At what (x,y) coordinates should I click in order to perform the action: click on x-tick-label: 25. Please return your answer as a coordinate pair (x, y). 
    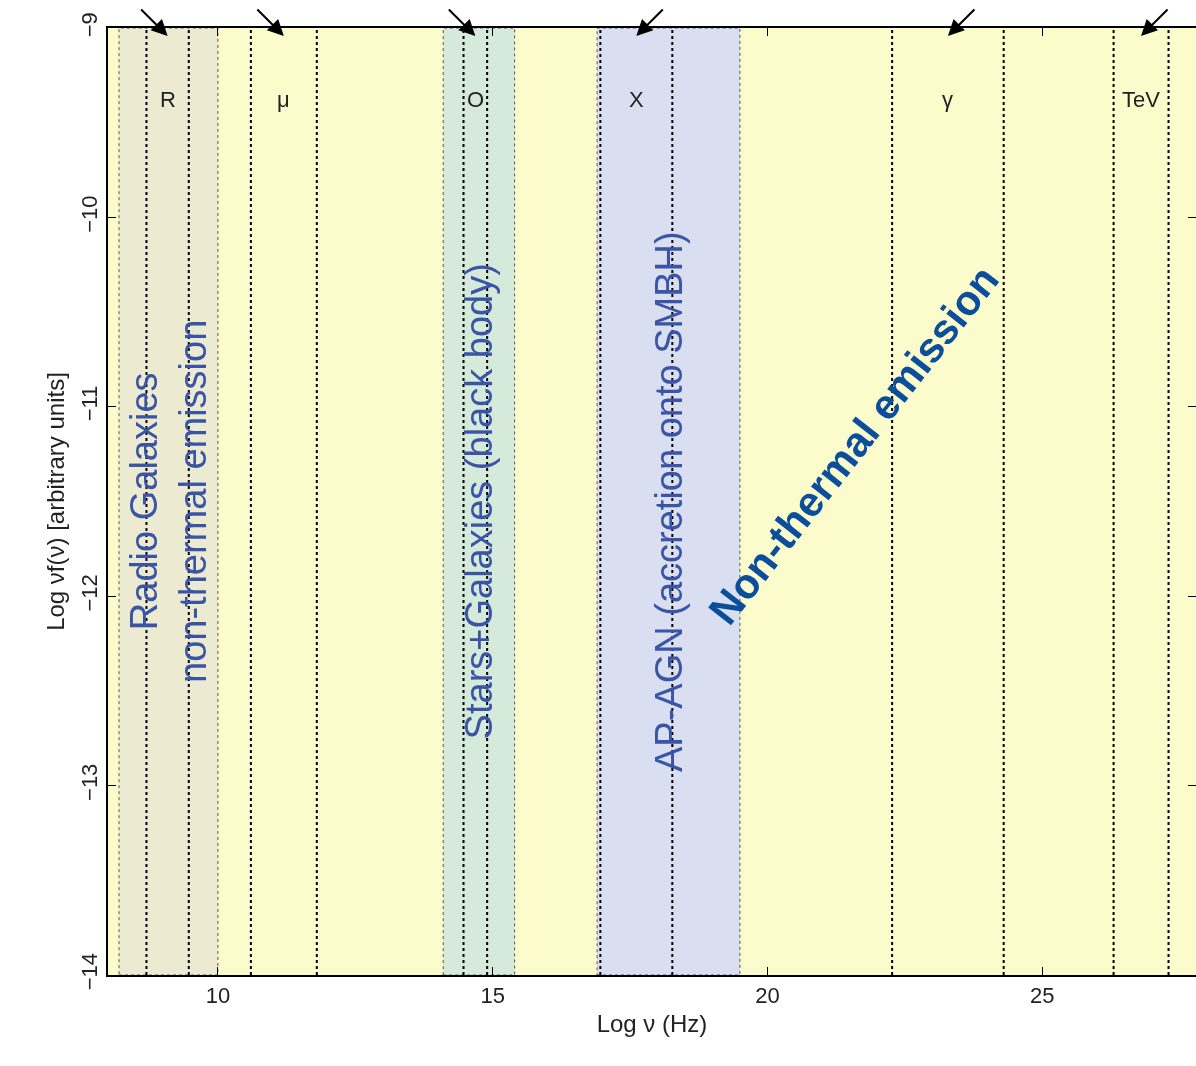
    Looking at the image, I should click on (1042, 996).